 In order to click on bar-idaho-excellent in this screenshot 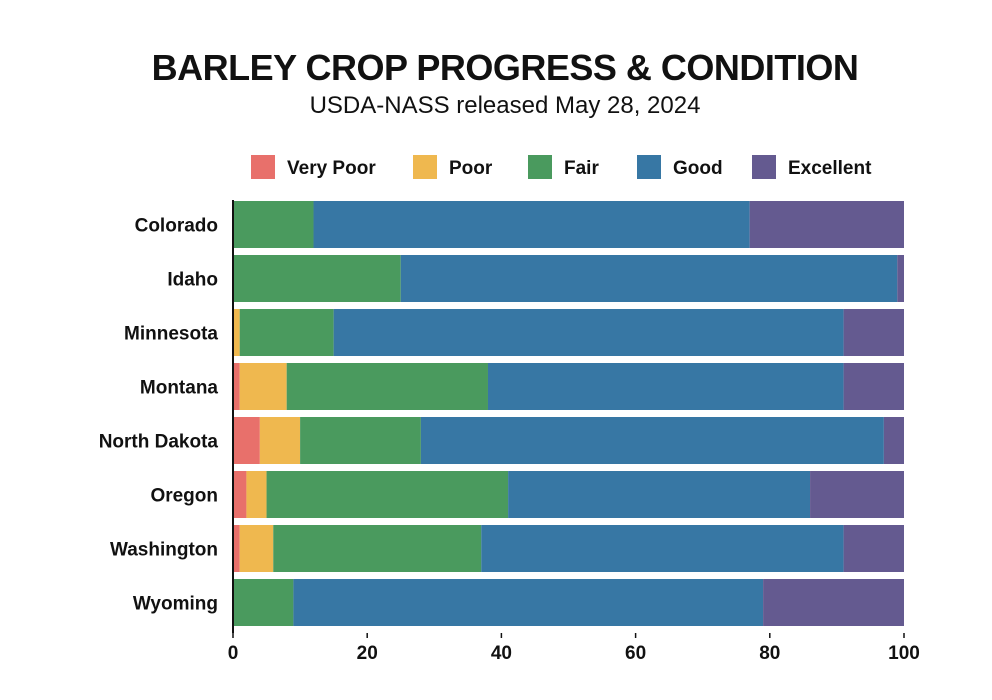, I will do `click(900, 278)`.